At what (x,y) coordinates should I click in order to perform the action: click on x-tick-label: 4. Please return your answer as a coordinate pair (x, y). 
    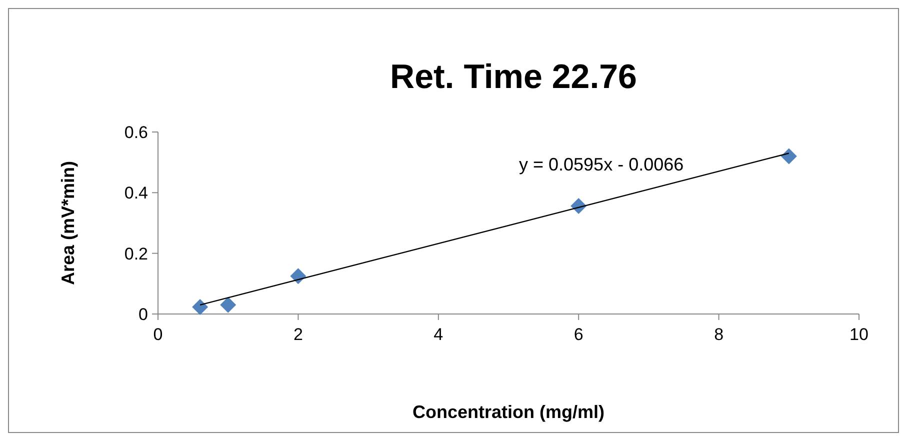
    Looking at the image, I should click on (439, 334).